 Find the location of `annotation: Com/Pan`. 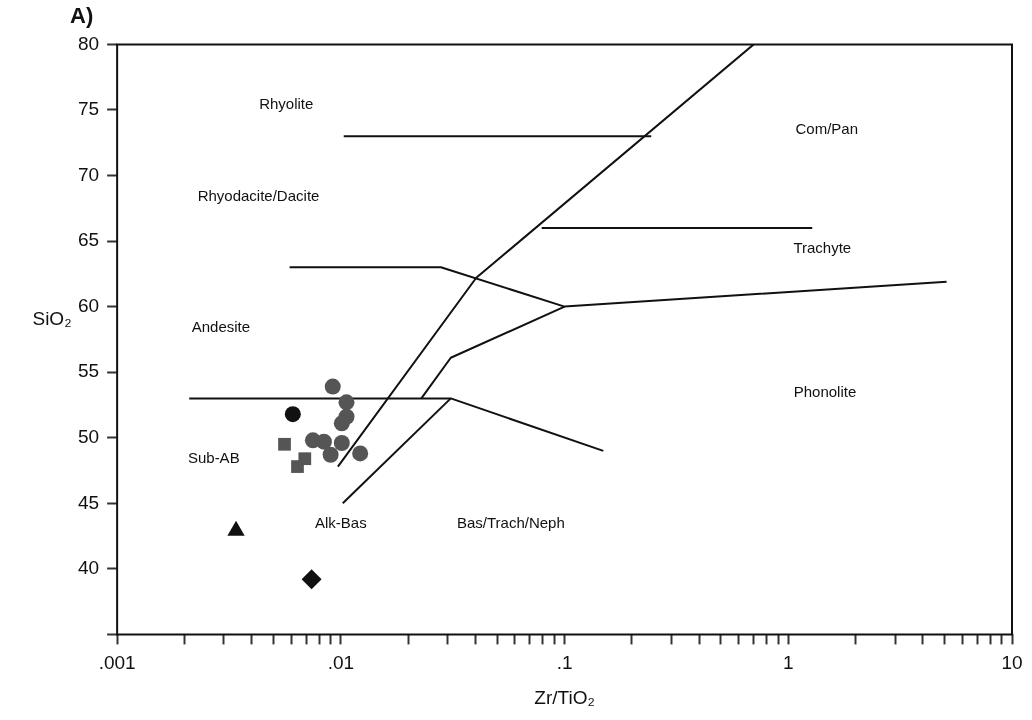

annotation: Com/Pan is located at coordinates (827, 128).